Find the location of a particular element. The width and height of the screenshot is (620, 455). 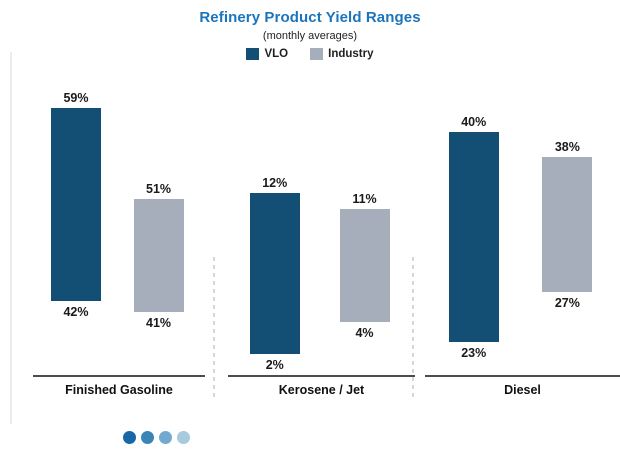

bar-min-label: 42% is located at coordinates (76, 312).